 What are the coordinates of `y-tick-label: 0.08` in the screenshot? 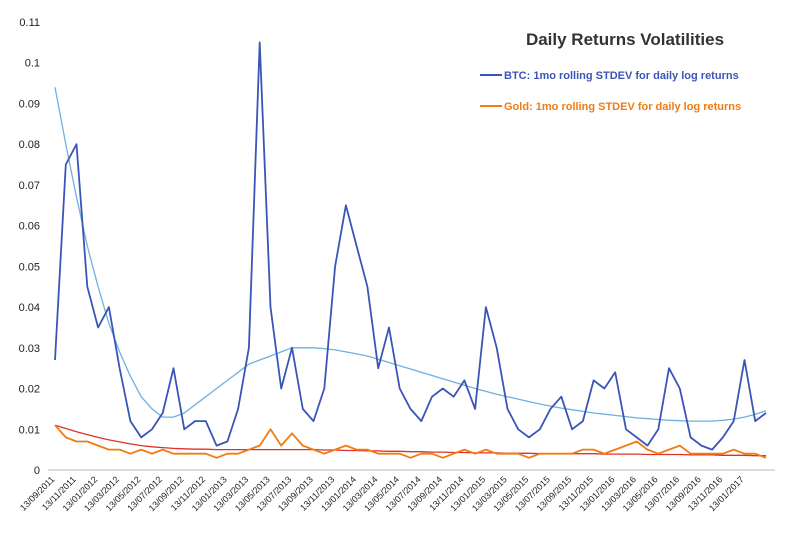 It's located at (29, 145).